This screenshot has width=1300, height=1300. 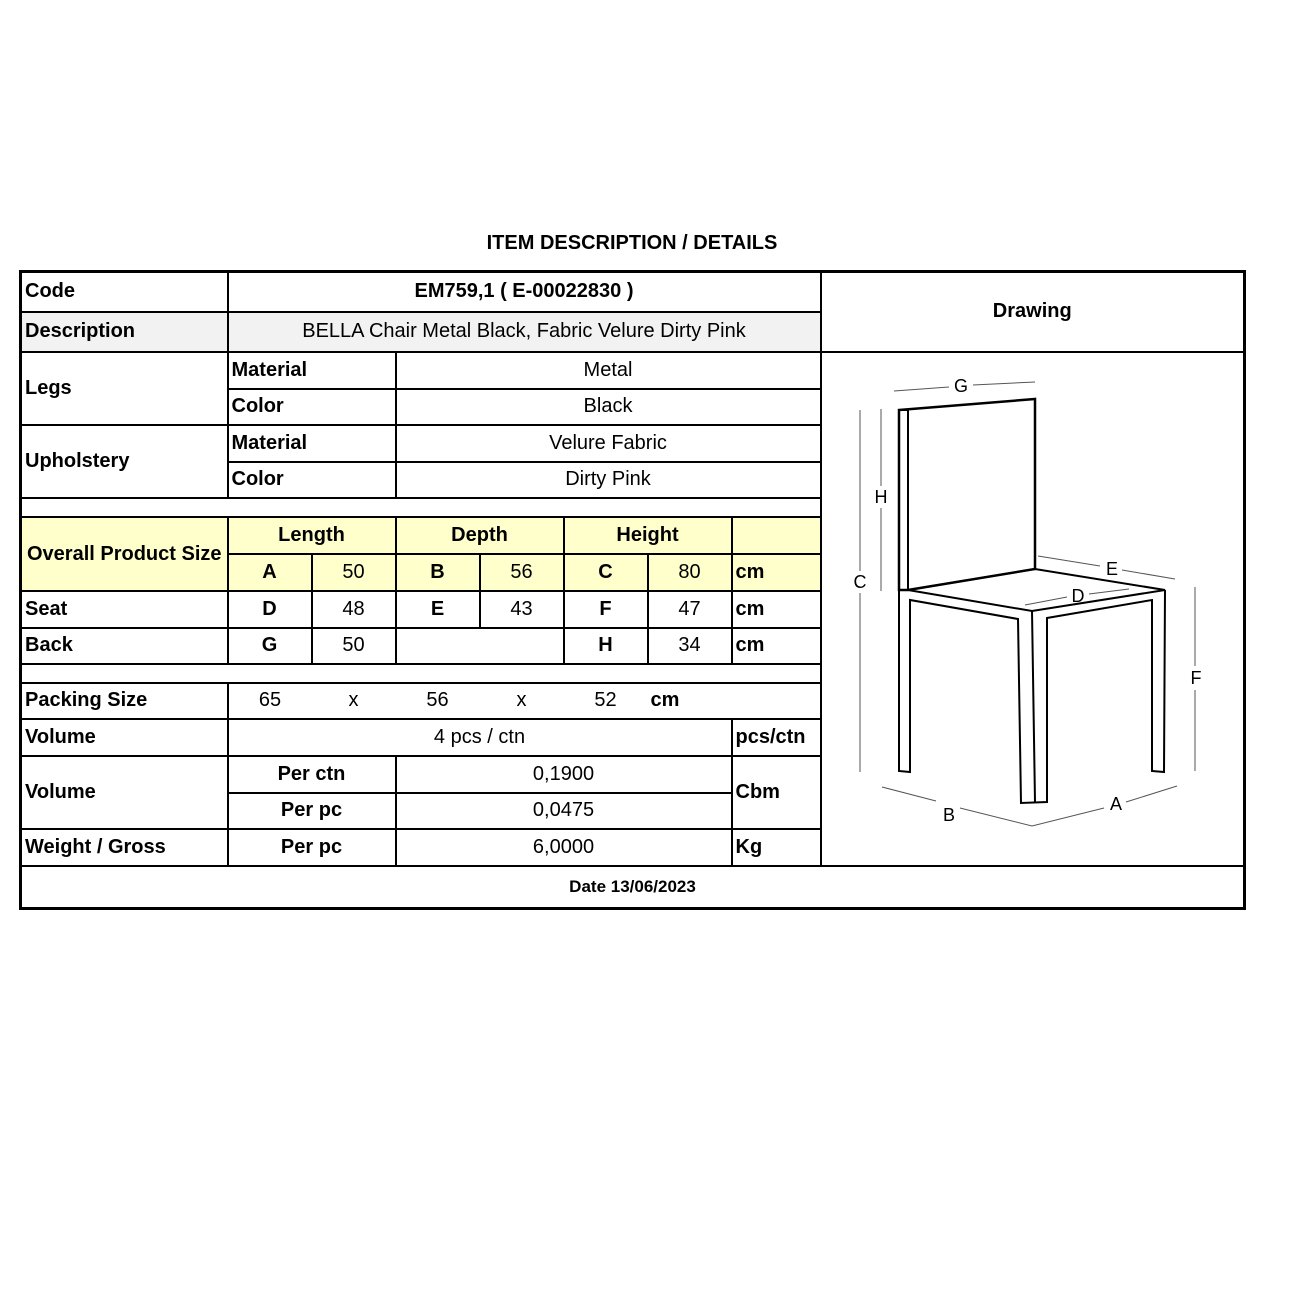 I want to click on page-title: ITEM DESCRIPTION / DETAILS, so click(x=632, y=243).